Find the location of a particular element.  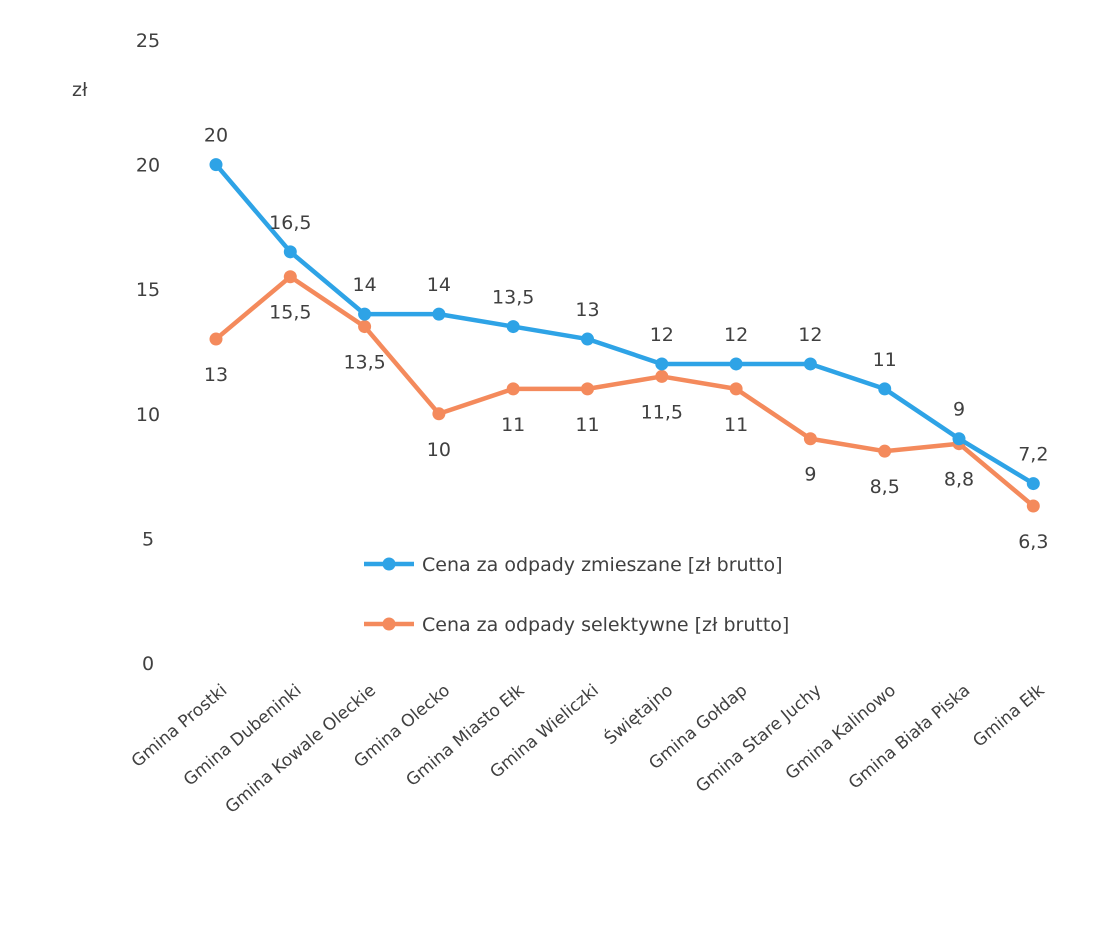

data-label: 20 is located at coordinates (216, 136).